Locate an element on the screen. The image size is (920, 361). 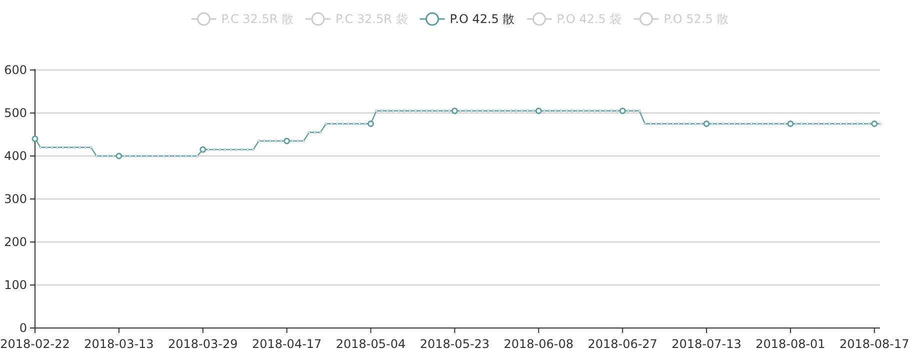
x-tick-label: 2018-06-08 is located at coordinates (539, 344).